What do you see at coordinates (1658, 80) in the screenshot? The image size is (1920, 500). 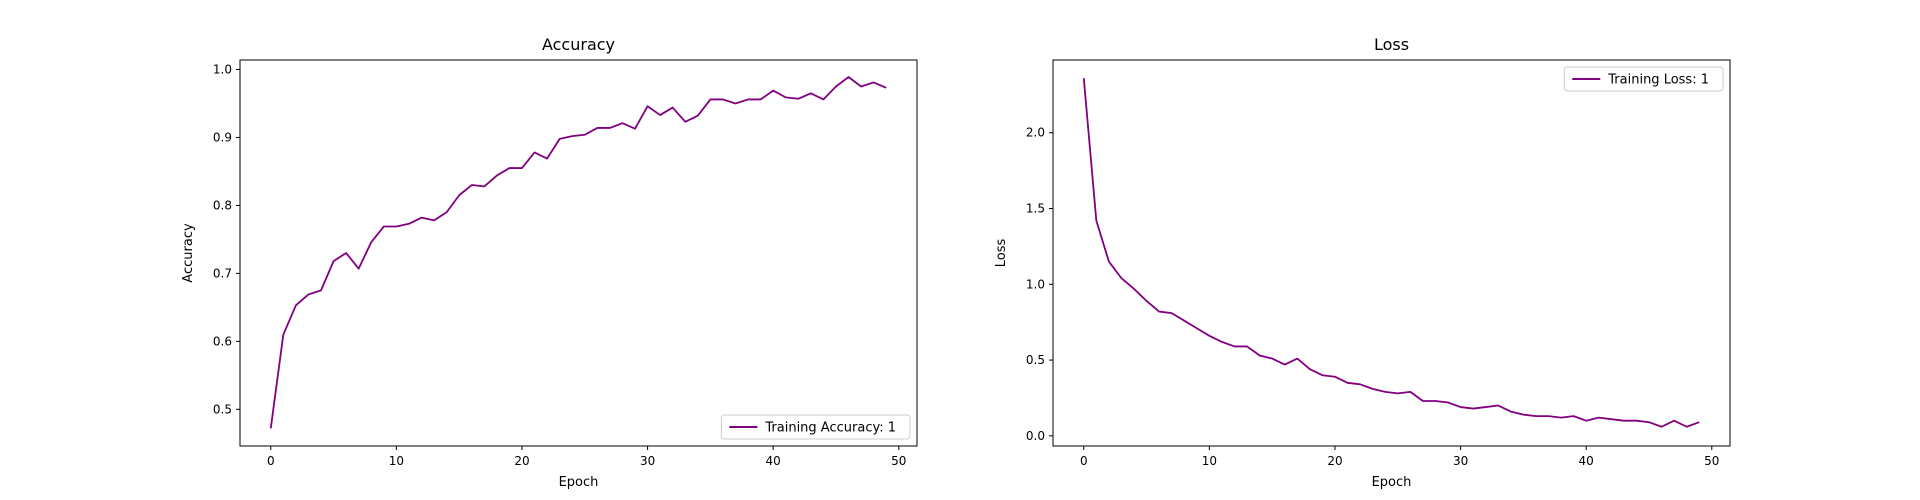 I see `legend-entry: Training Loss: 1` at bounding box center [1658, 80].